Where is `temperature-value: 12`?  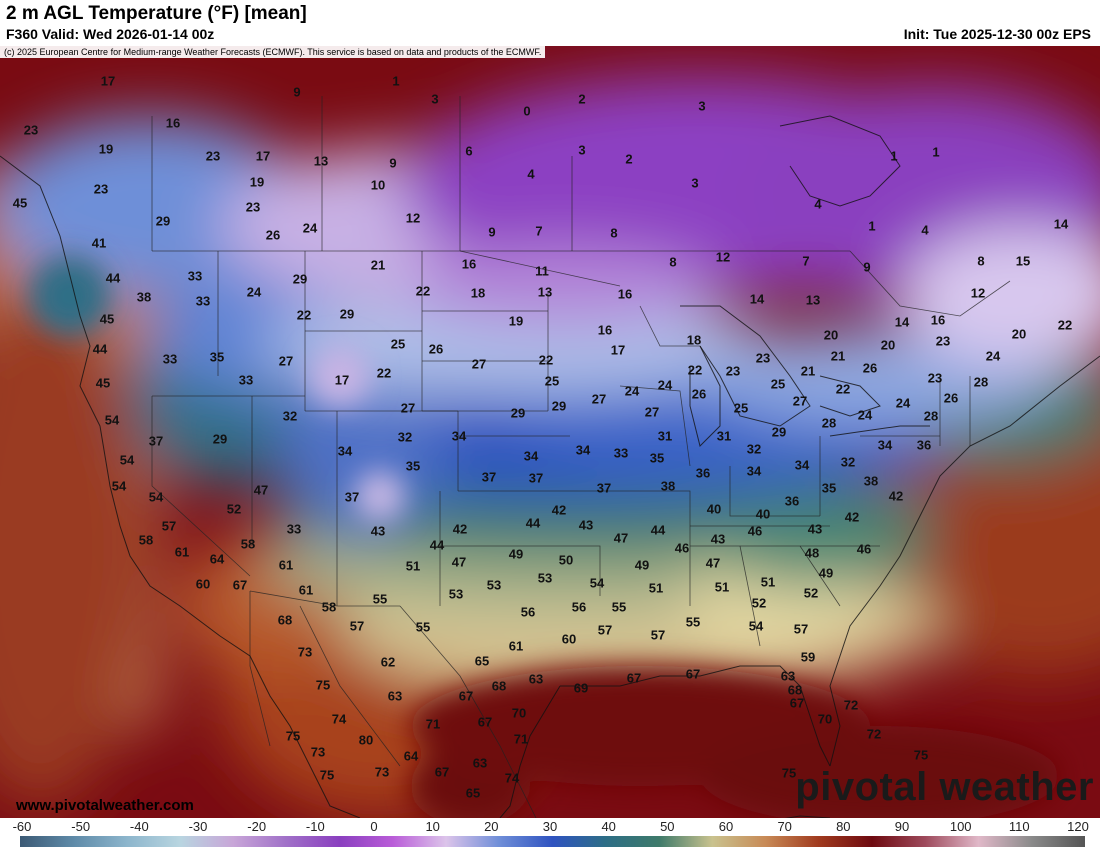
temperature-value: 12 is located at coordinates (978, 292).